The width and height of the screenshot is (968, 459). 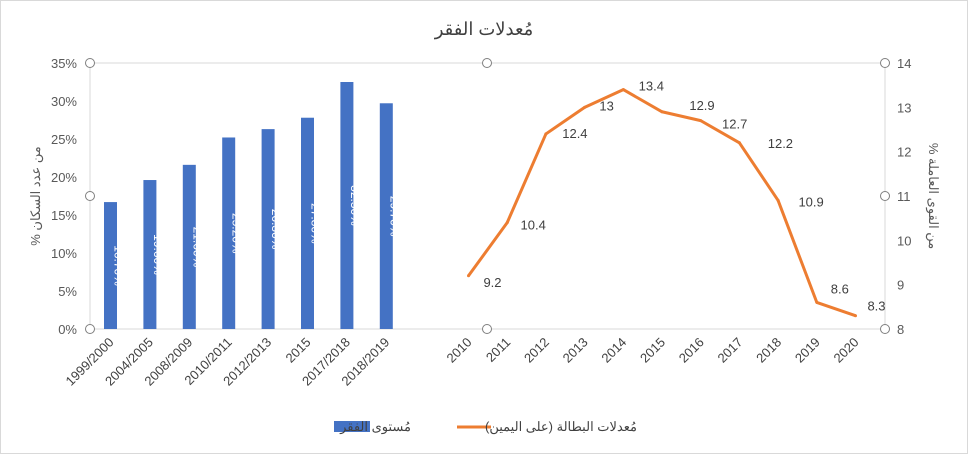 I want to click on left-axis-tick-label: 35%, so click(x=64, y=63).